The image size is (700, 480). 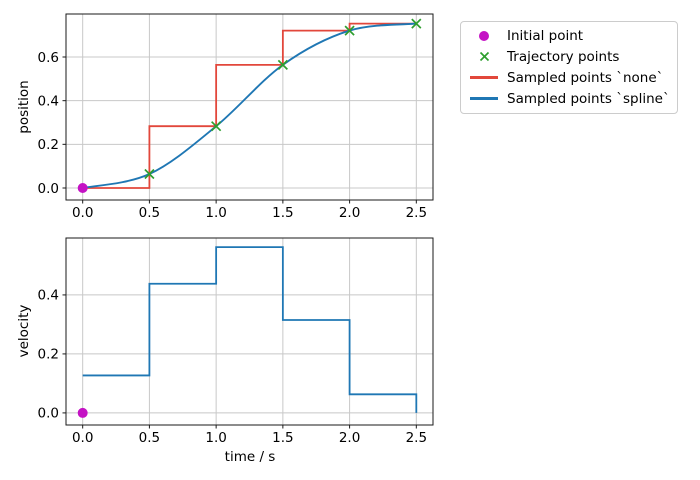 What do you see at coordinates (24, 107) in the screenshot?
I see `y-axis-label-position: position` at bounding box center [24, 107].